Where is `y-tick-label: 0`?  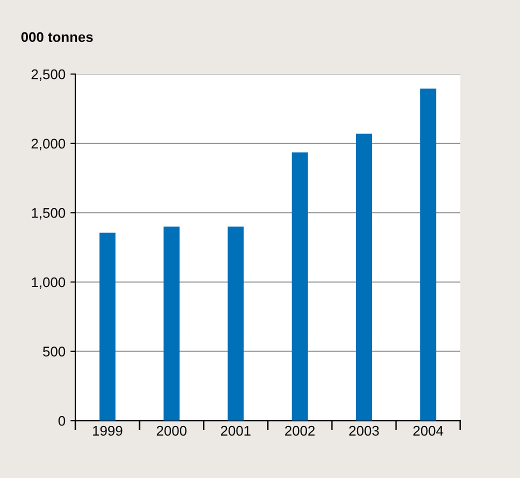 y-tick-label: 0 is located at coordinates (62, 421).